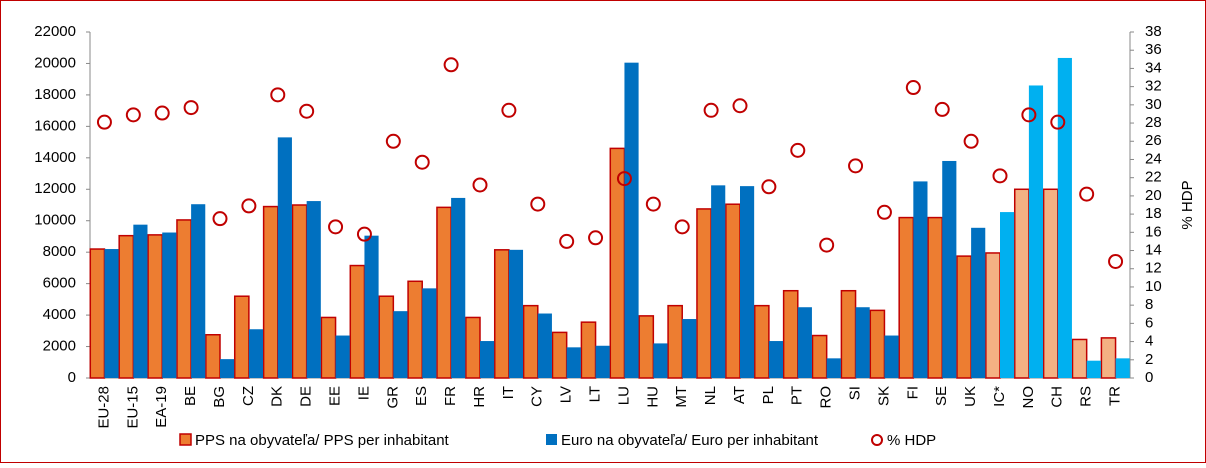  What do you see at coordinates (1187, 204) in the screenshot?
I see `y2-axis-label: % HDP` at bounding box center [1187, 204].